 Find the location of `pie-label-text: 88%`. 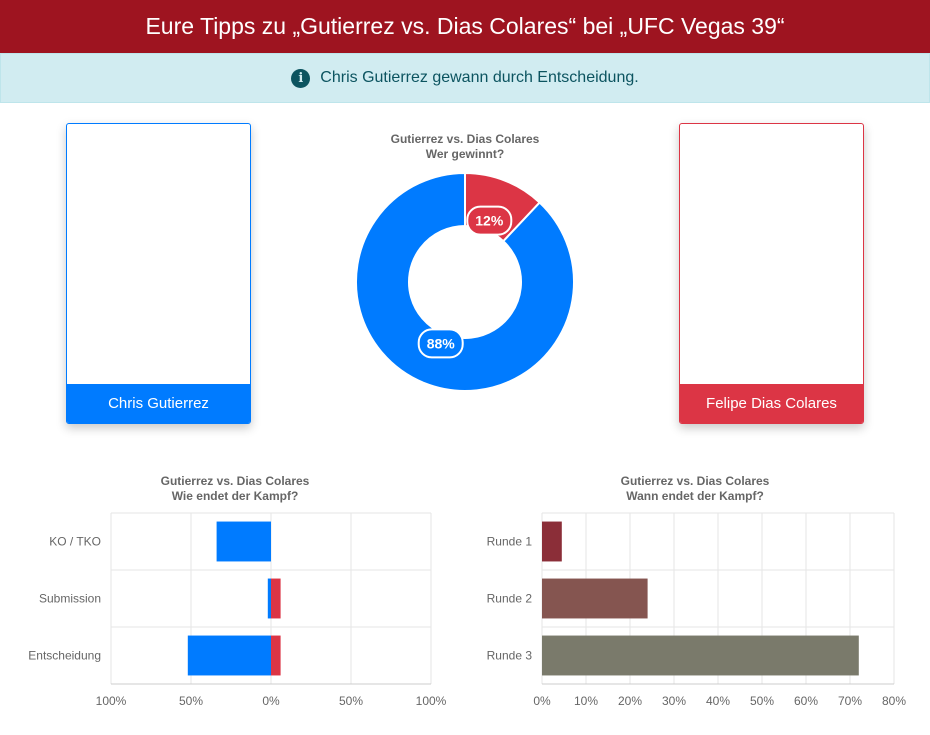

pie-label-text: 88% is located at coordinates (441, 343).